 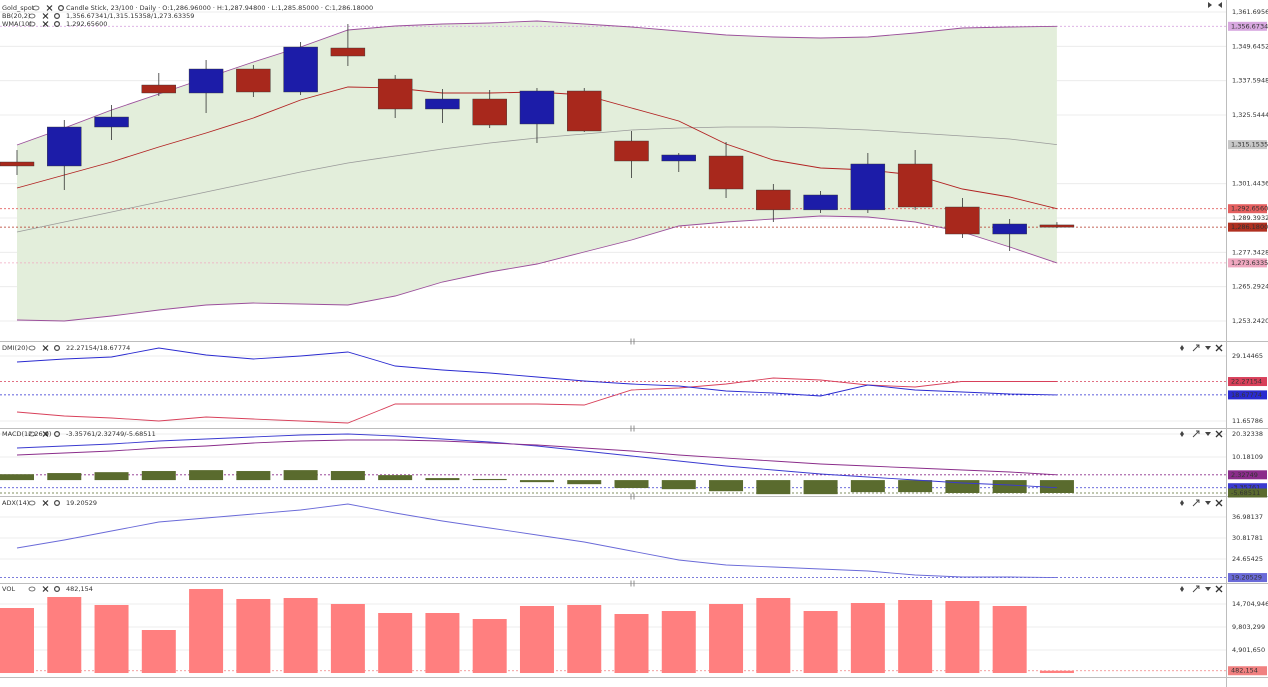 What do you see at coordinates (8, 589) in the screenshot?
I see `indicator-name: VOL` at bounding box center [8, 589].